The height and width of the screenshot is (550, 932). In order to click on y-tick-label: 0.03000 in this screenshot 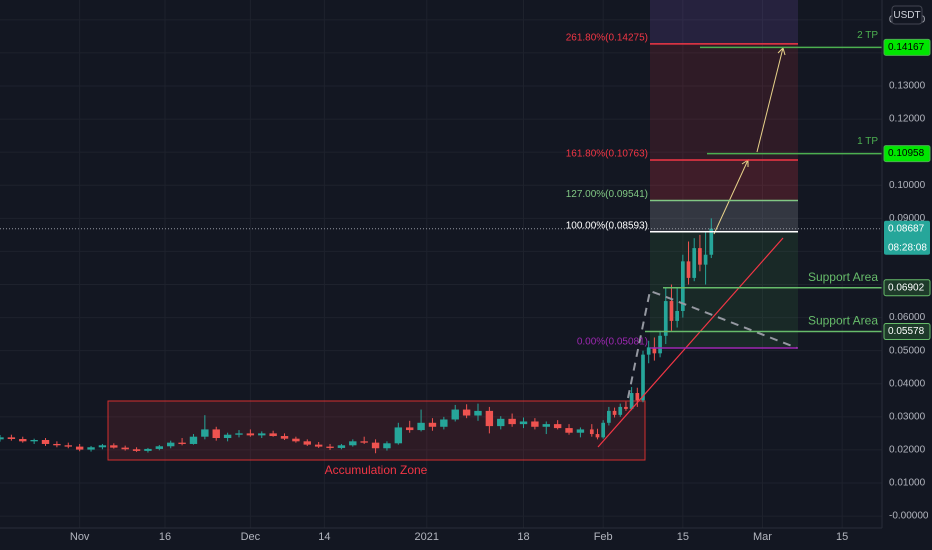, I will do `click(907, 416)`.